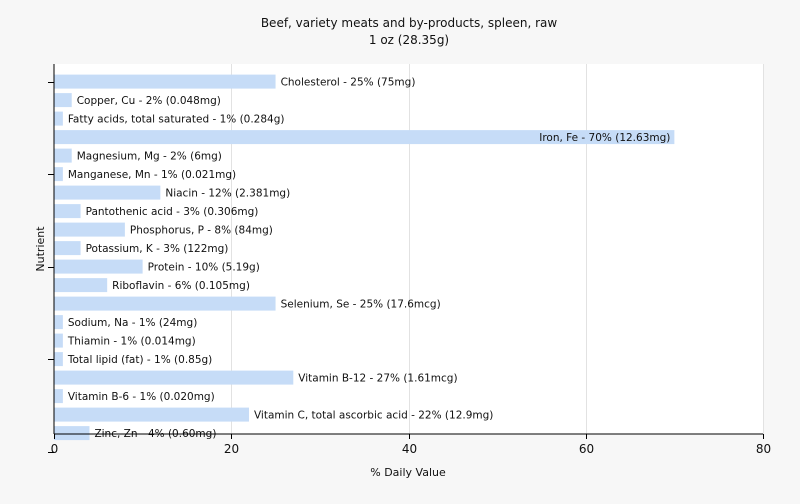  What do you see at coordinates (157, 249) in the screenshot?
I see `data-label: Potassium, K - 3% (122mg)` at bounding box center [157, 249].